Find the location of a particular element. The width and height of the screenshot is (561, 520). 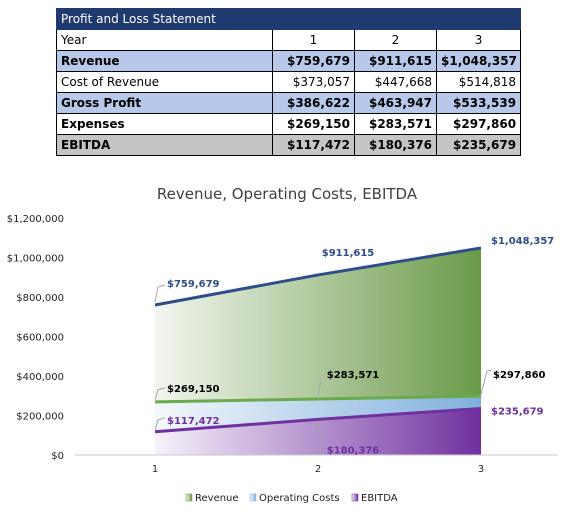

cell-value: $373,057 is located at coordinates (313, 82).